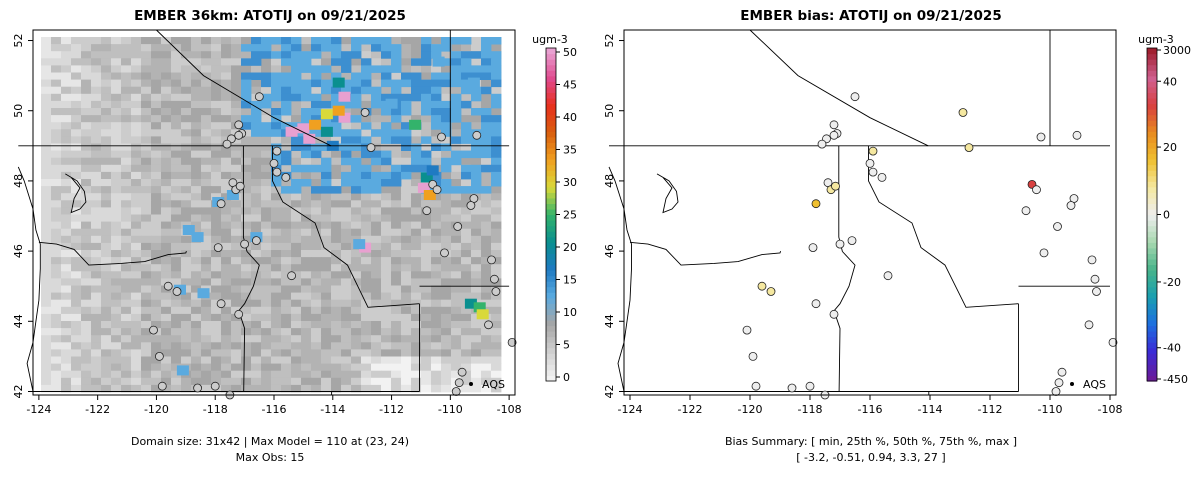 The height and width of the screenshot is (479, 1200). What do you see at coordinates (550, 39) in the screenshot?
I see `left-colorbar-unit: ugm-3` at bounding box center [550, 39].